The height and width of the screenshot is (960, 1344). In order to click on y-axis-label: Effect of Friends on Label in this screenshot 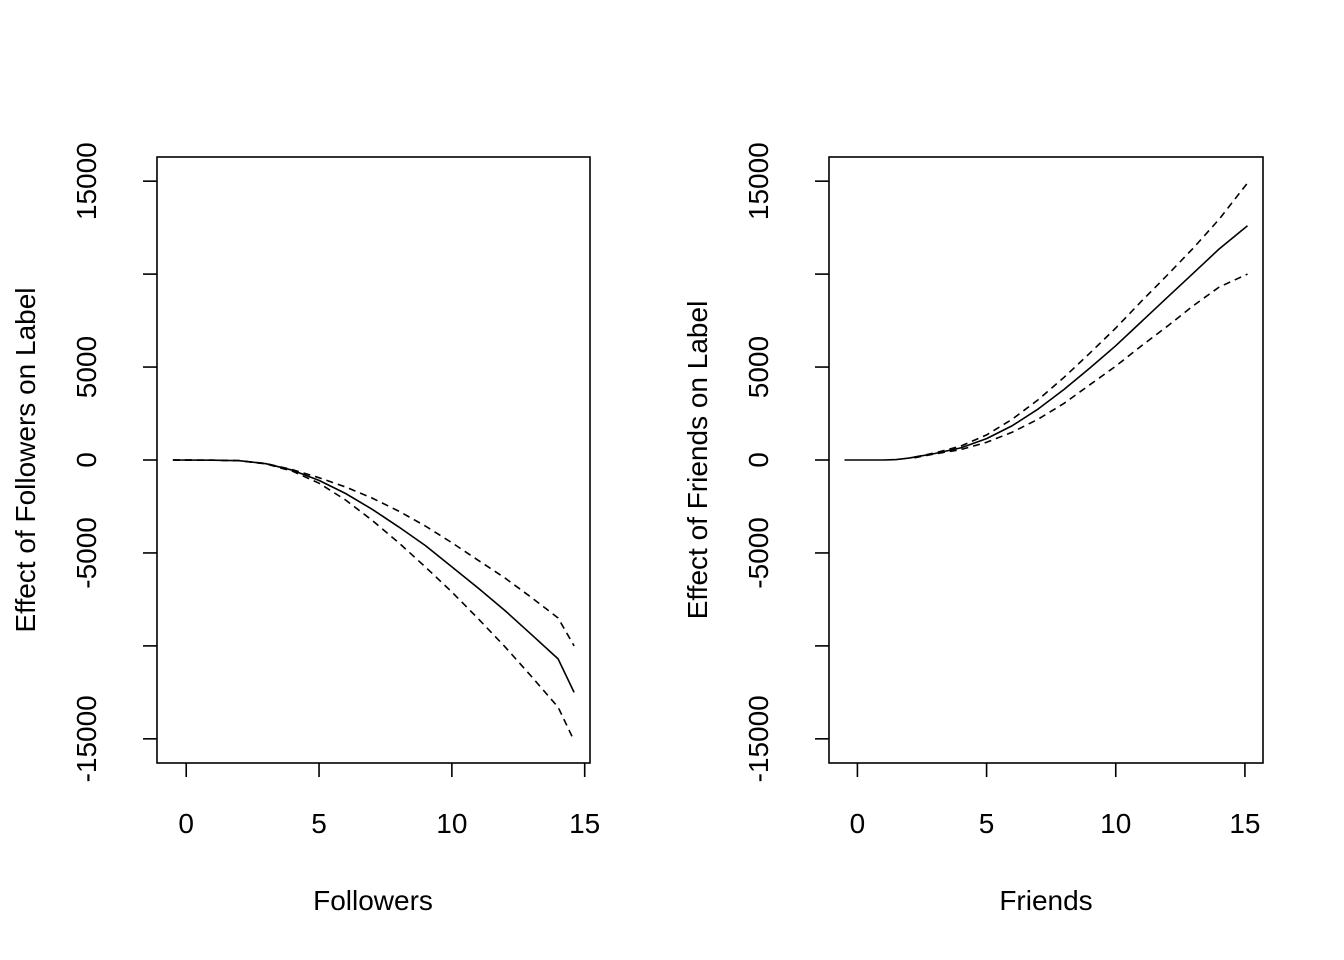, I will do `click(697, 460)`.